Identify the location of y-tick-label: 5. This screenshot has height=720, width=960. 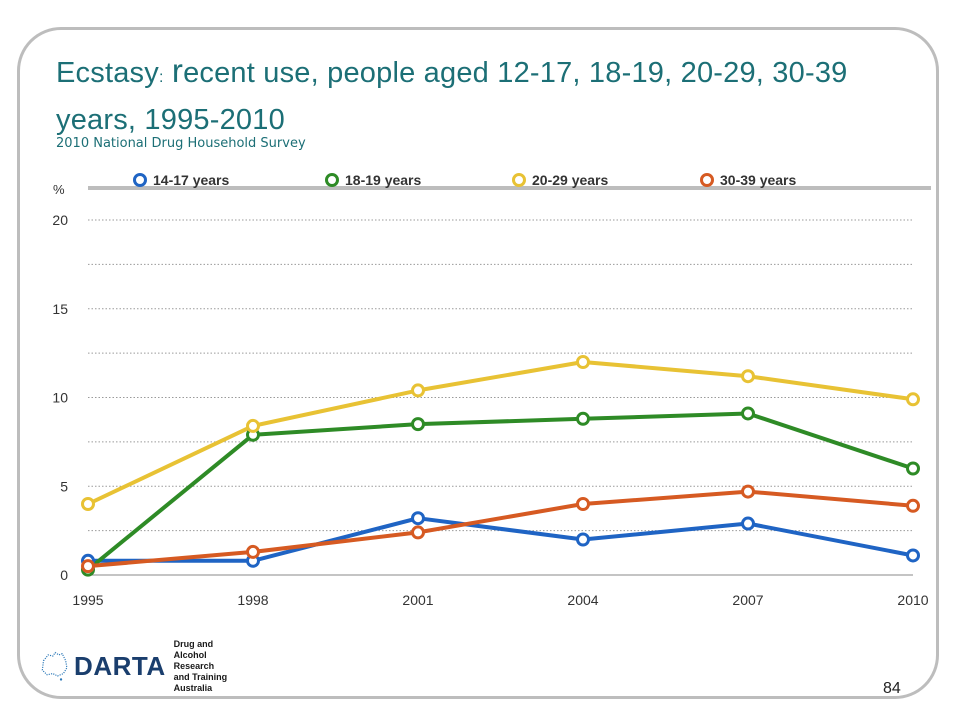
(64, 486).